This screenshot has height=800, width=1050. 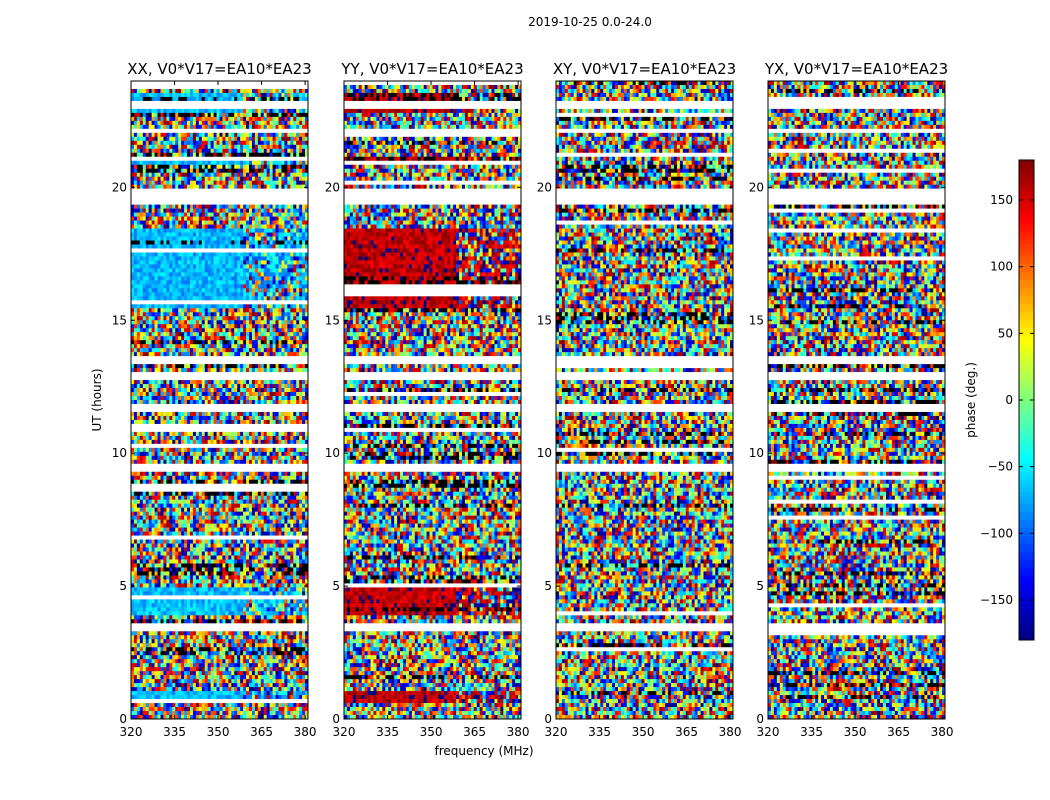 What do you see at coordinates (996, 533) in the screenshot?
I see `colorbar-tick-label: −100` at bounding box center [996, 533].